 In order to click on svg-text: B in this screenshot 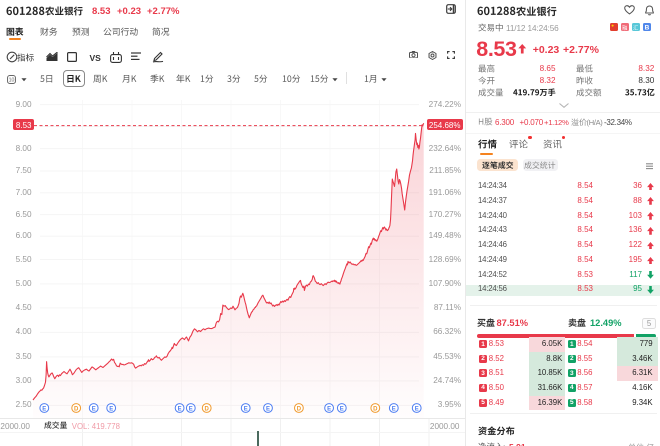, I will do `click(647, 28)`.